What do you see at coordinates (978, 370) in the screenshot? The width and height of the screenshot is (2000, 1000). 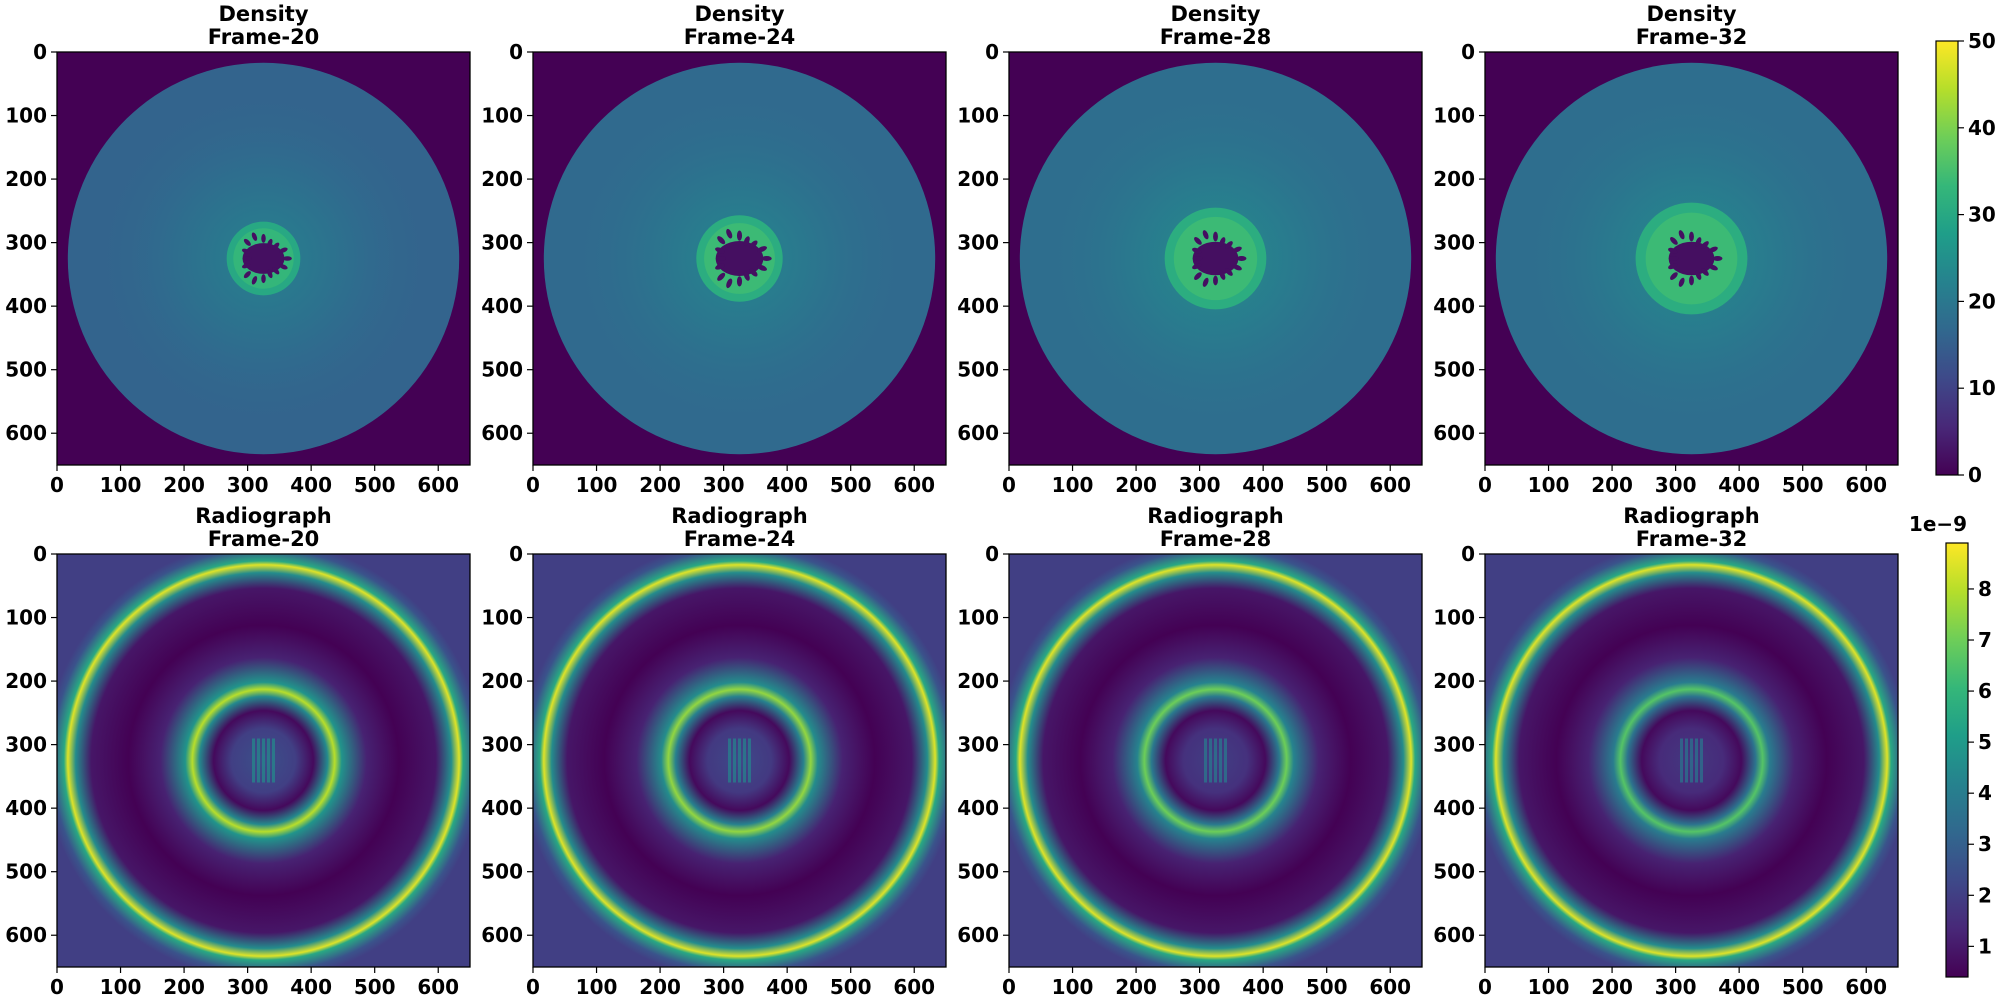 I see `y-tick-label: 500` at bounding box center [978, 370].